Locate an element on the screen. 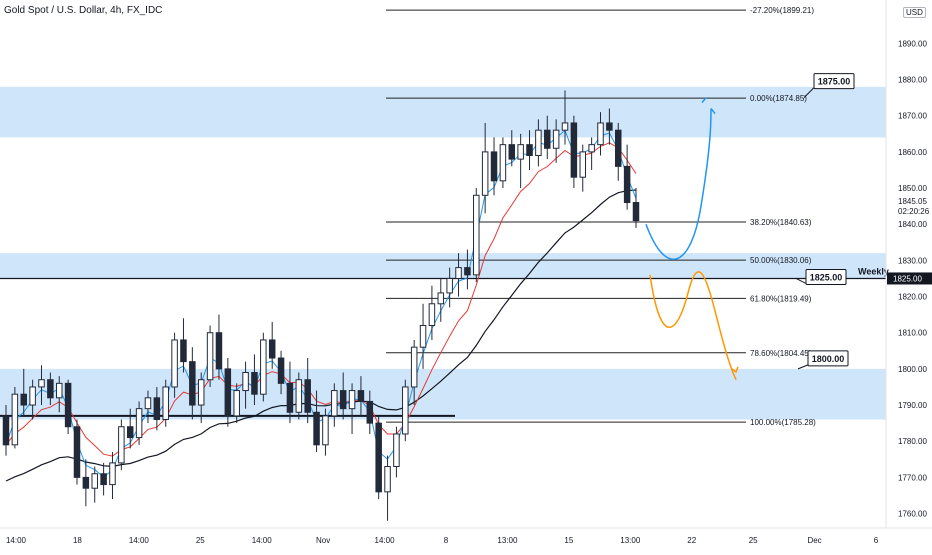 The height and width of the screenshot is (555, 932). weekly-axis-badge is located at coordinates (909, 278).